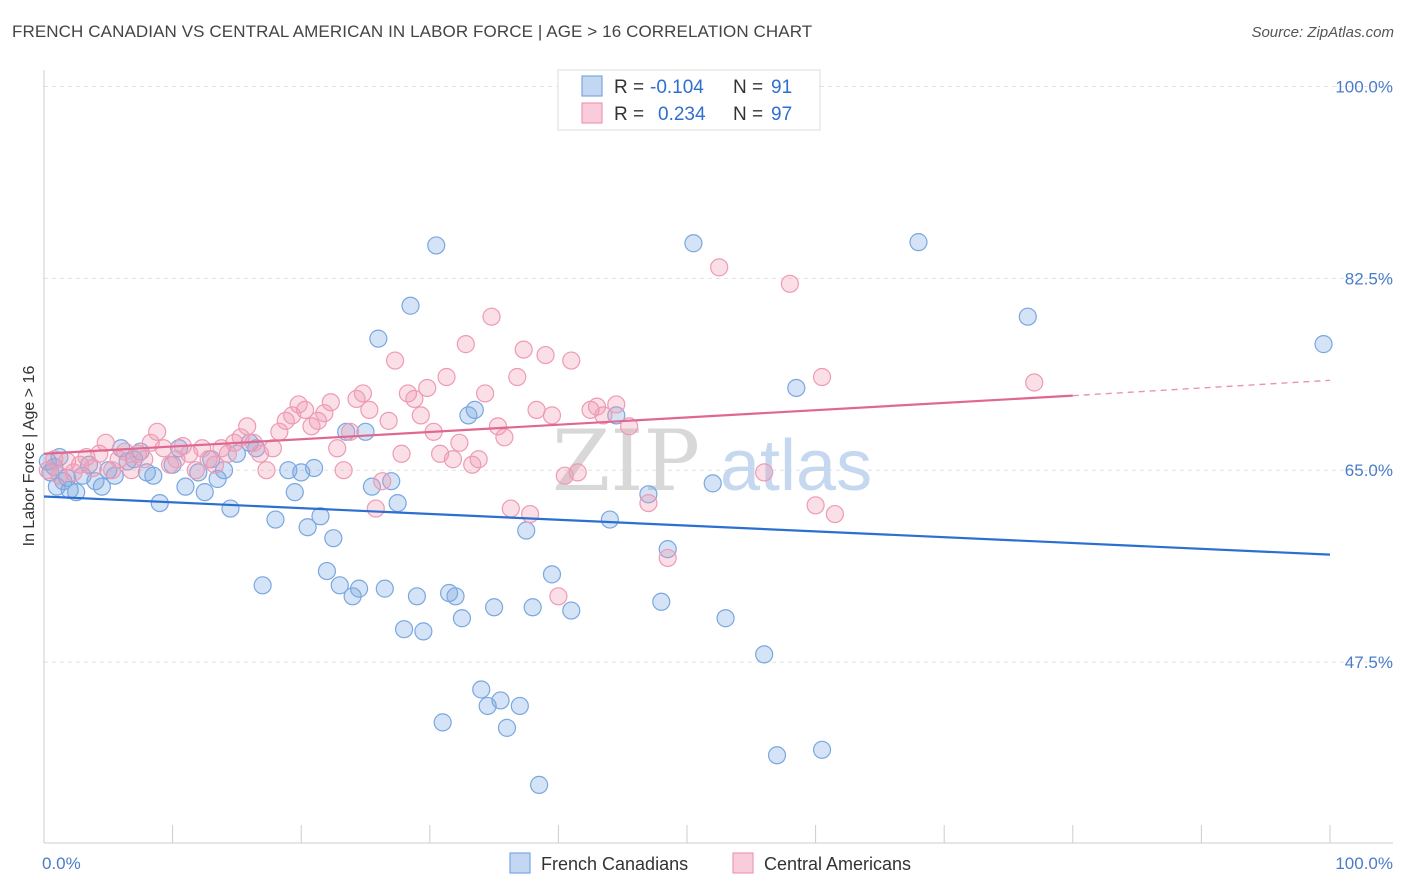  Describe the element at coordinates (1364, 86) in the screenshot. I see `y-tick-label-3: 100.0%` at that location.